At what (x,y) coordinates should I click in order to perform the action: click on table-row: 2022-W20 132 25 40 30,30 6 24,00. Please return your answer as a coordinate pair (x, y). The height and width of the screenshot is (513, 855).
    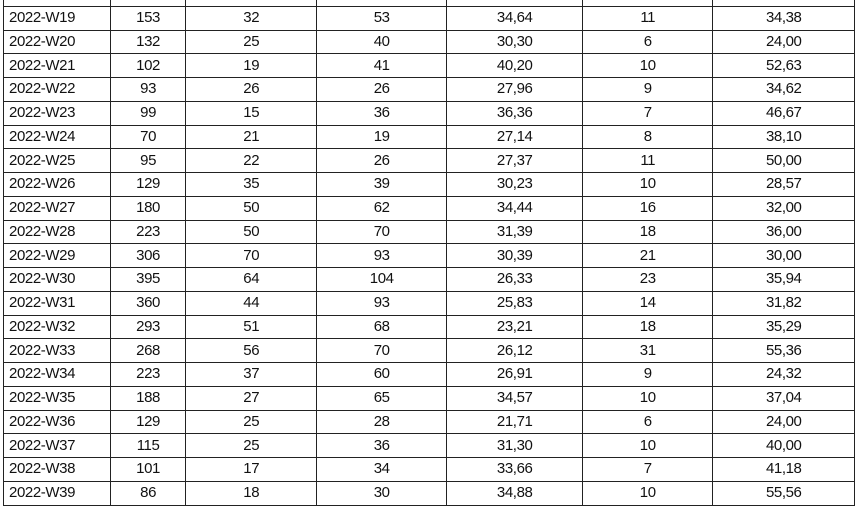
    Looking at the image, I should click on (429, 42).